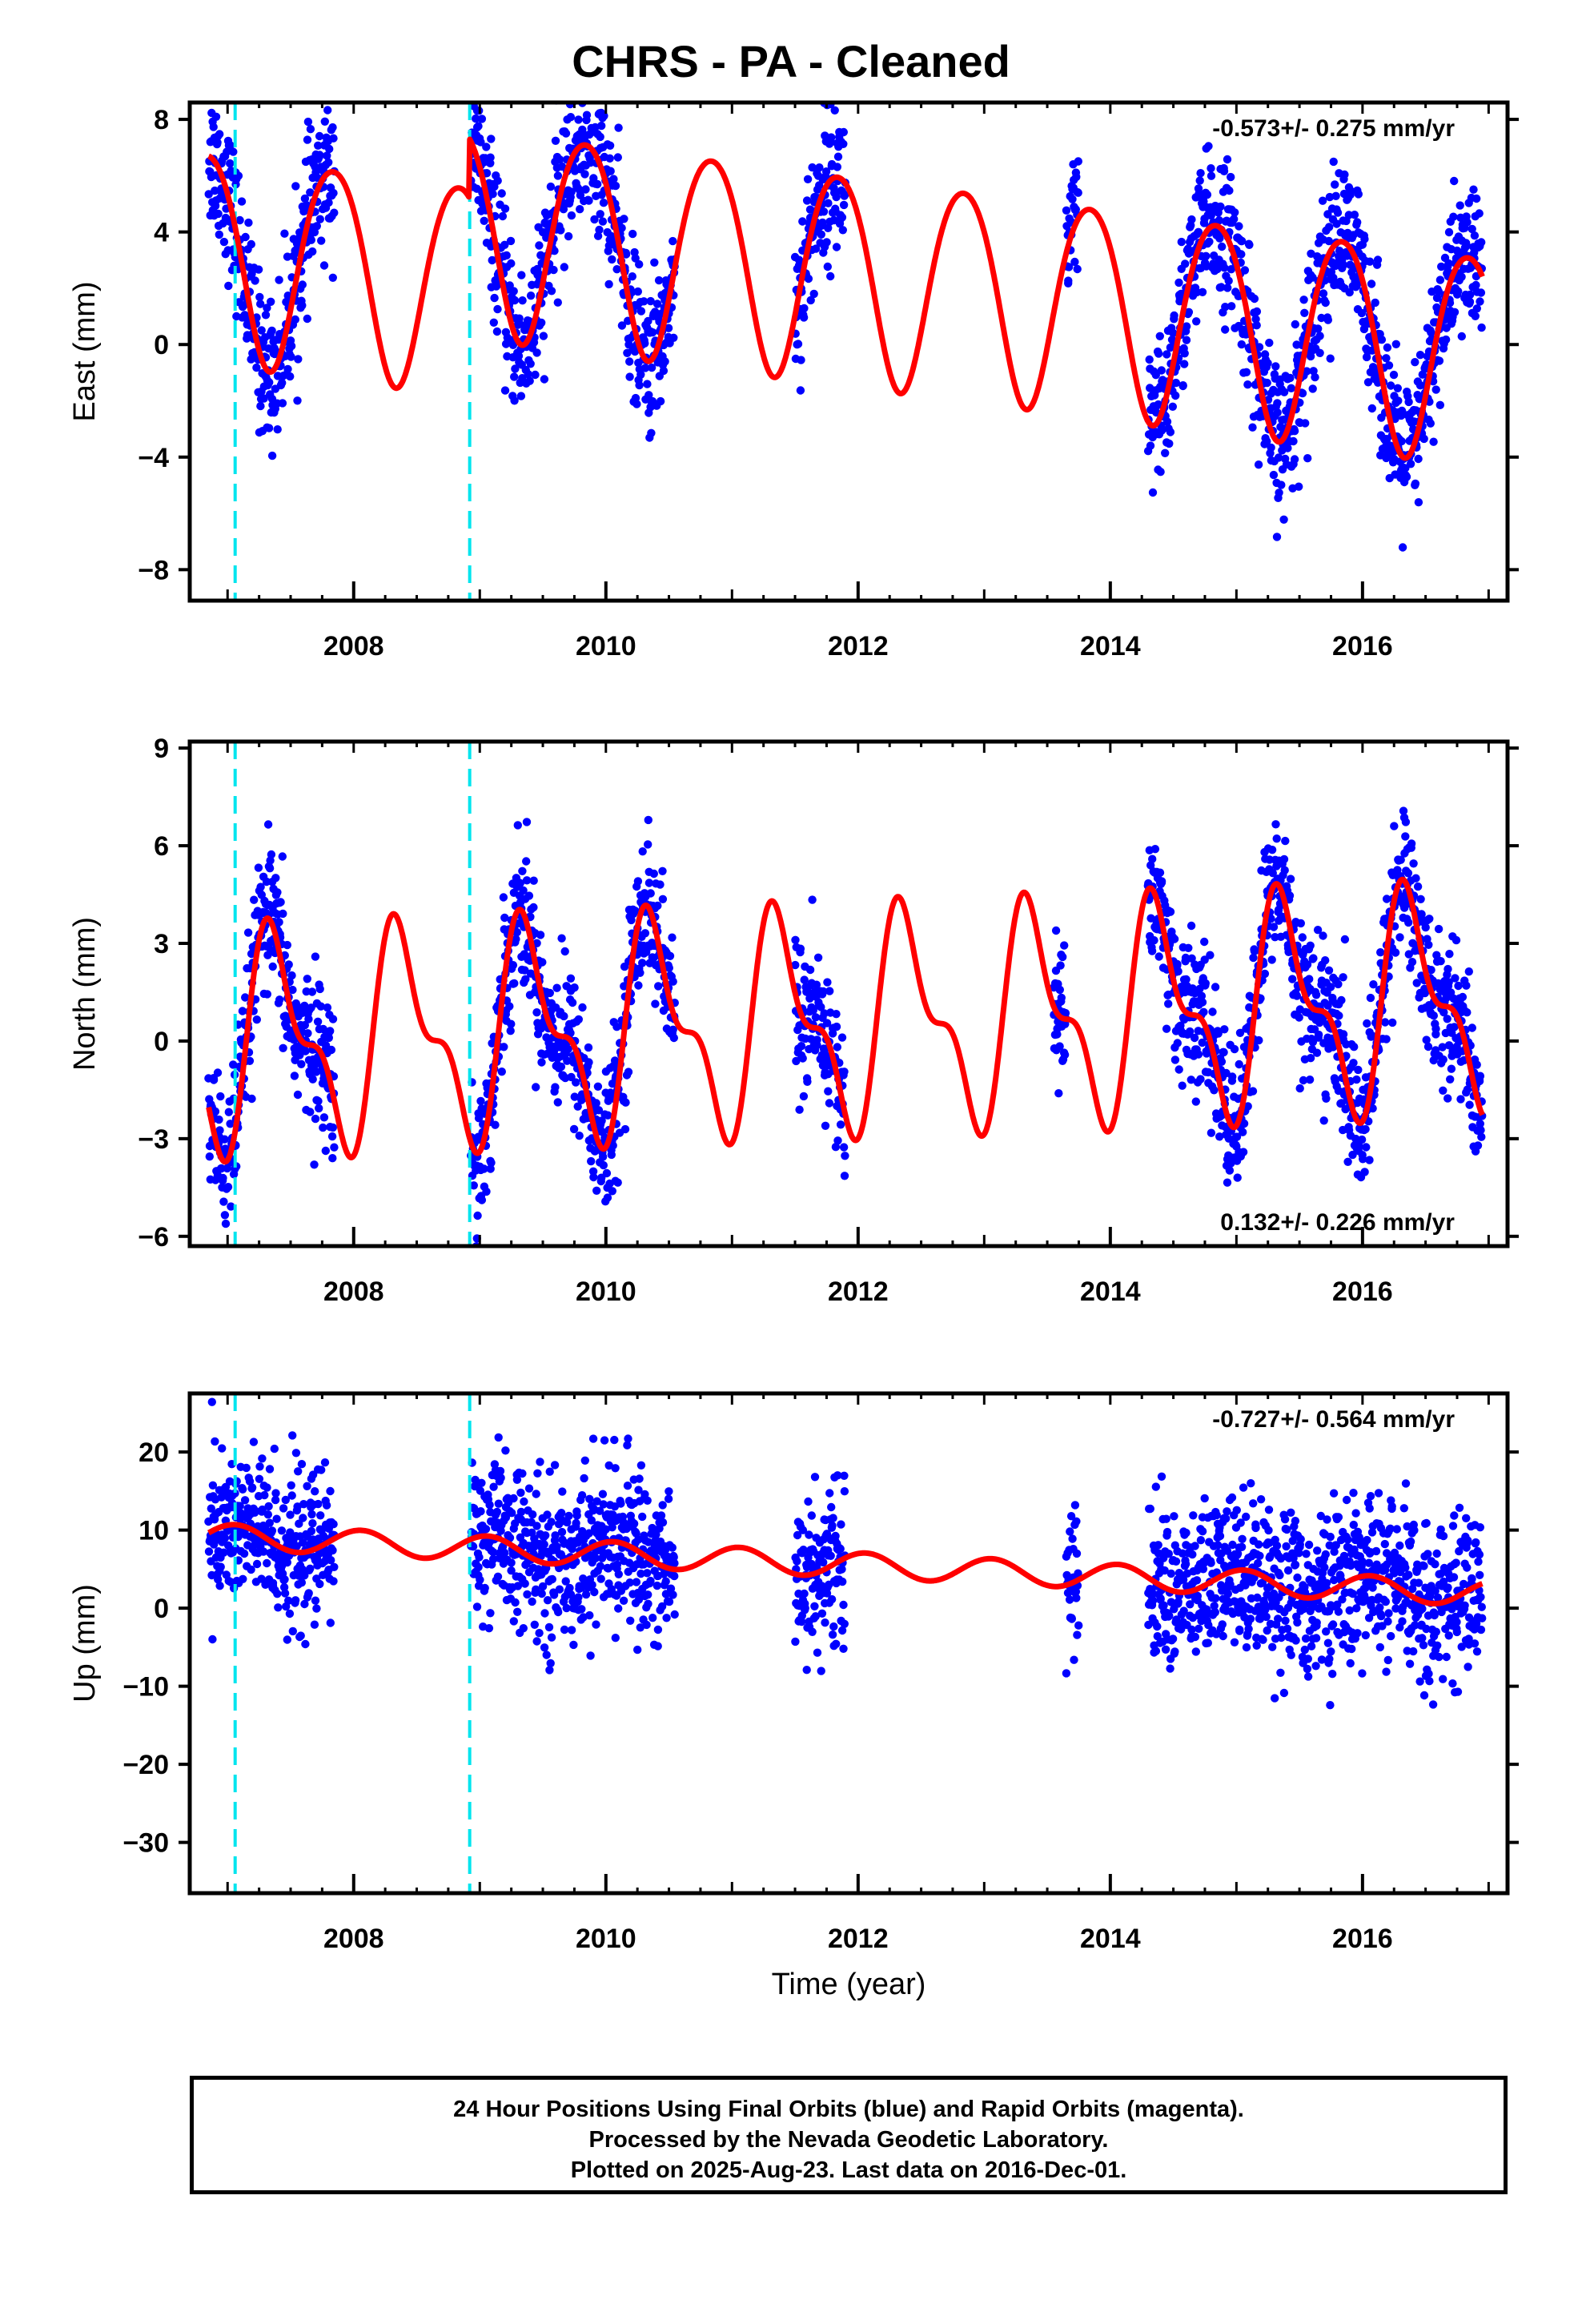 This screenshot has height=2324, width=1582. Describe the element at coordinates (85, 351) in the screenshot. I see `east-y-axis-label: East (mm)` at that location.